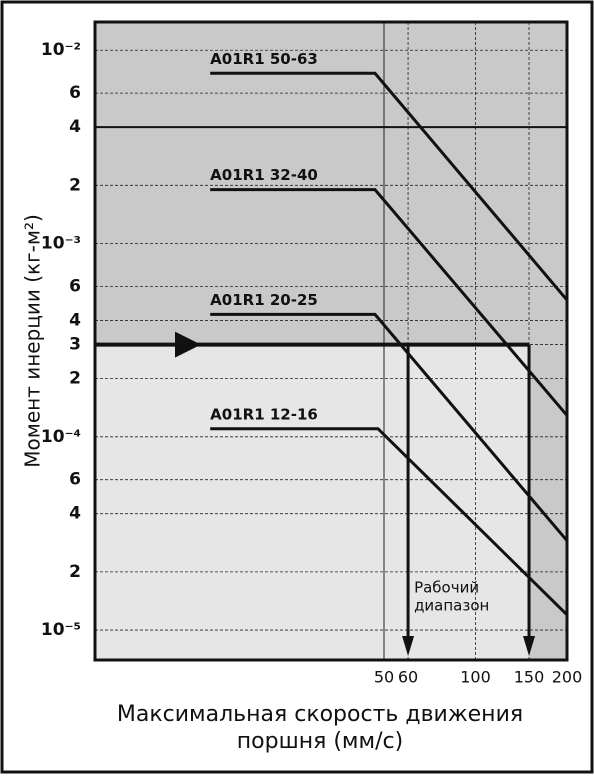 The width and height of the screenshot is (594, 778). What do you see at coordinates (384, 677) in the screenshot?
I see `x-tick-label: 50` at bounding box center [384, 677].